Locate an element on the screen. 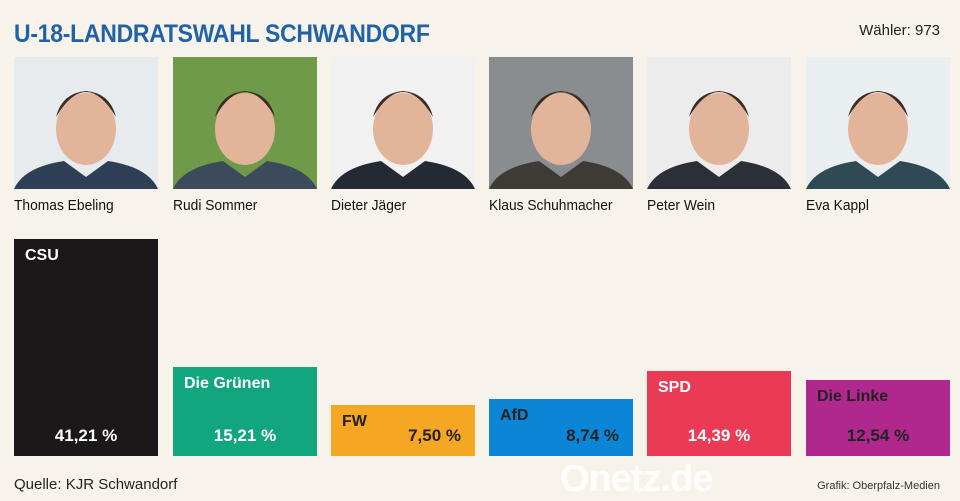 The width and height of the screenshot is (960, 501). data-label: 8,74 % is located at coordinates (592, 435).